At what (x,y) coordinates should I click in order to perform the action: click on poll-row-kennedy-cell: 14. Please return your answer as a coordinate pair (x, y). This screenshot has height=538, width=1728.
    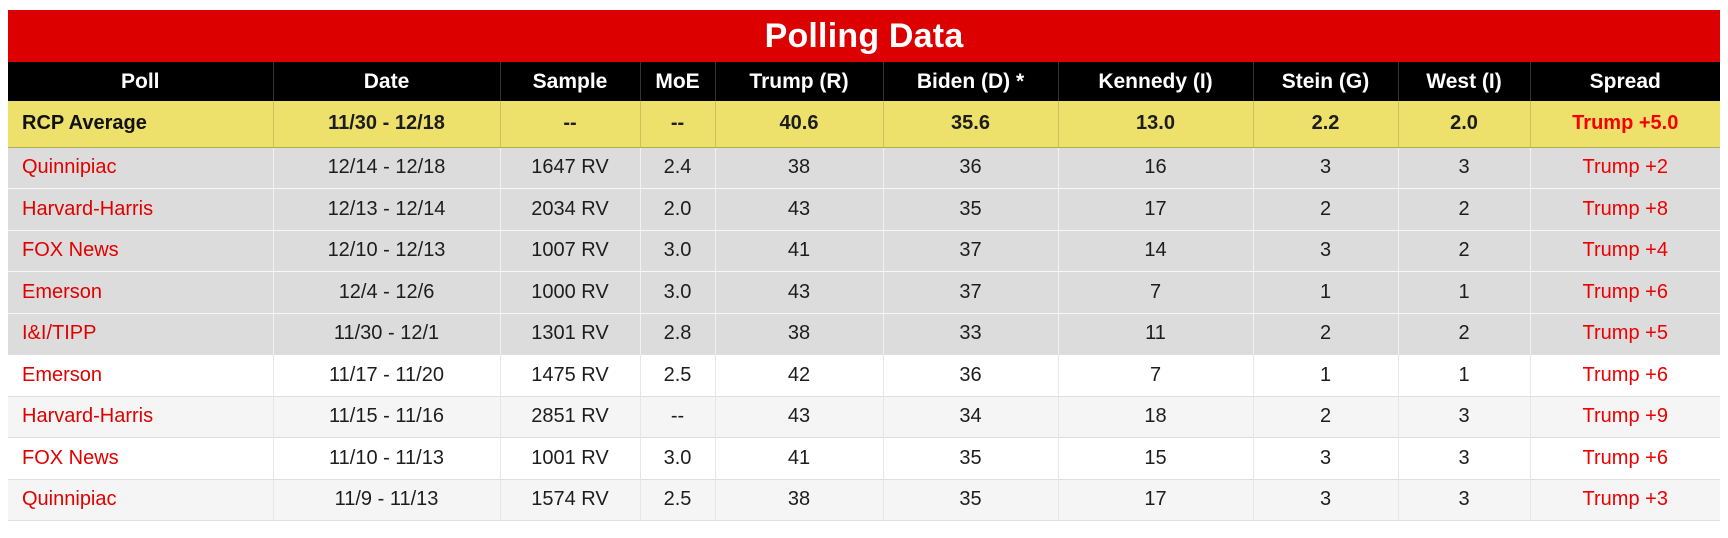
    Looking at the image, I should click on (1155, 250).